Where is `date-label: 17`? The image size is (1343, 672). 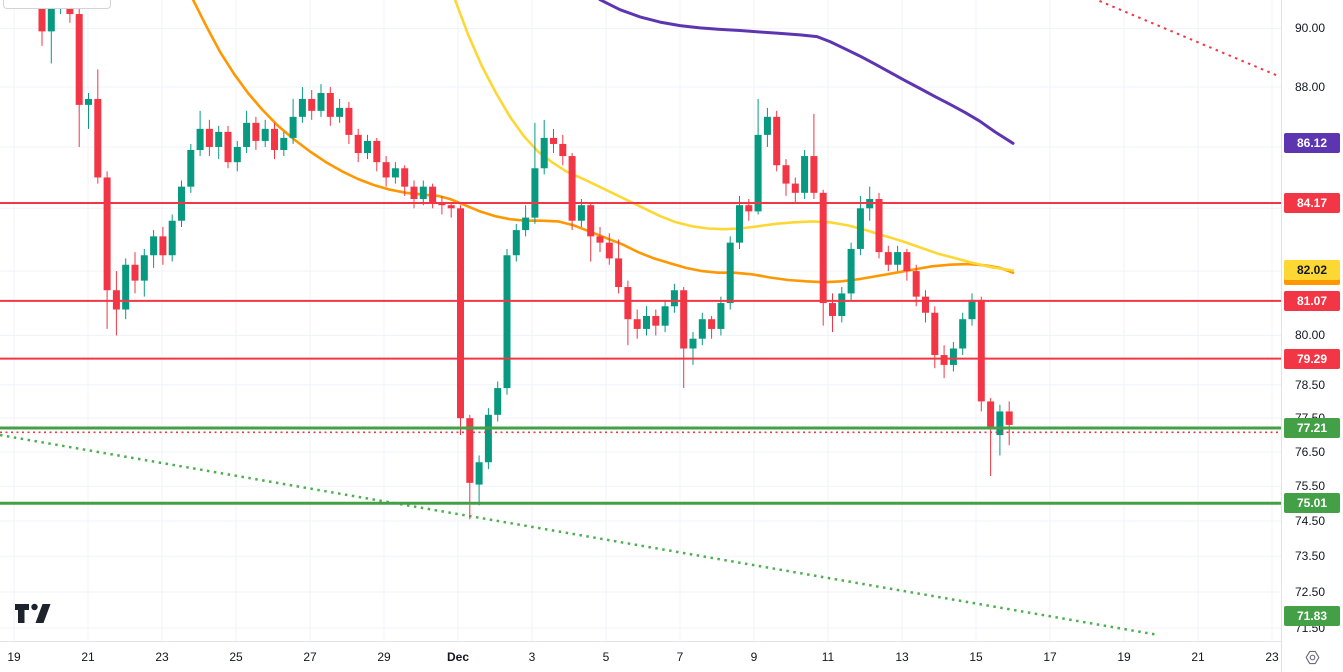
date-label: 17 is located at coordinates (1050, 657).